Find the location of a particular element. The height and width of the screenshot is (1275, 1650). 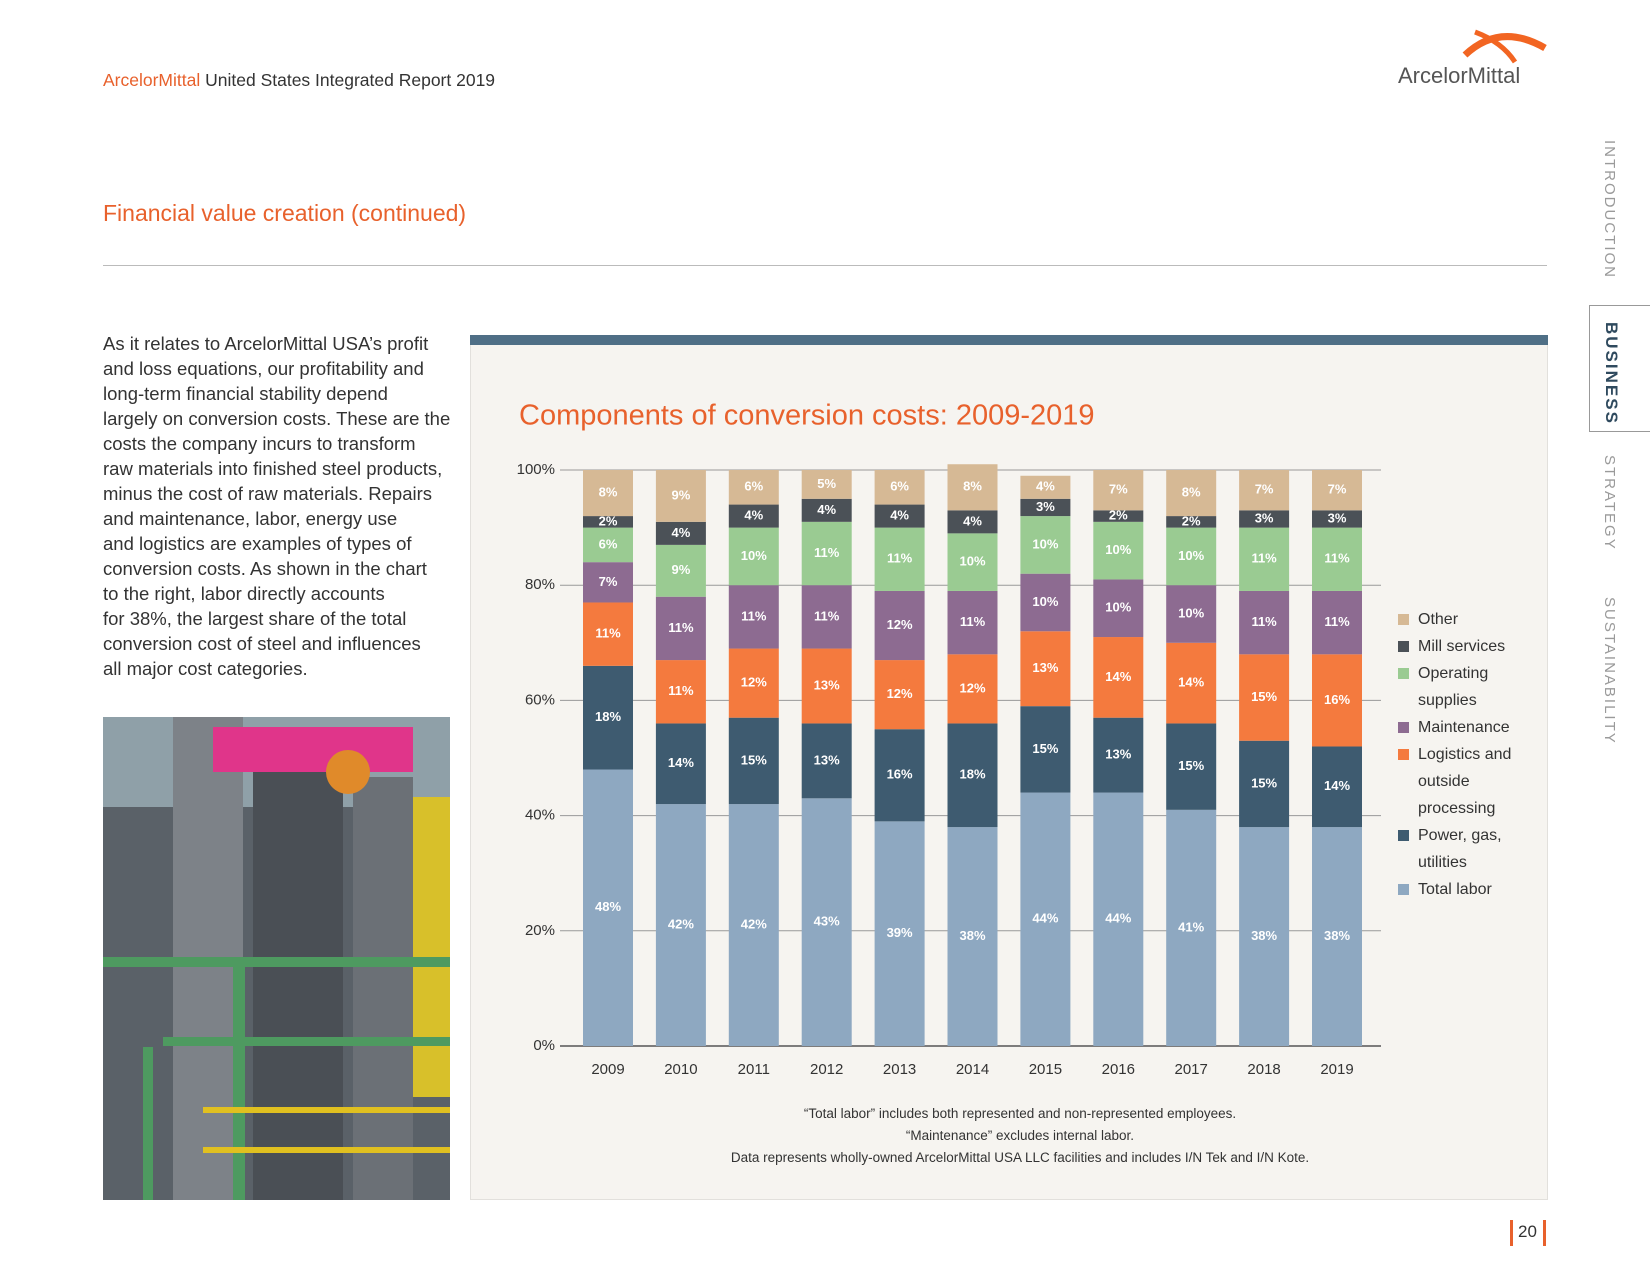

chart-panel-bar is located at coordinates (1009, 340).